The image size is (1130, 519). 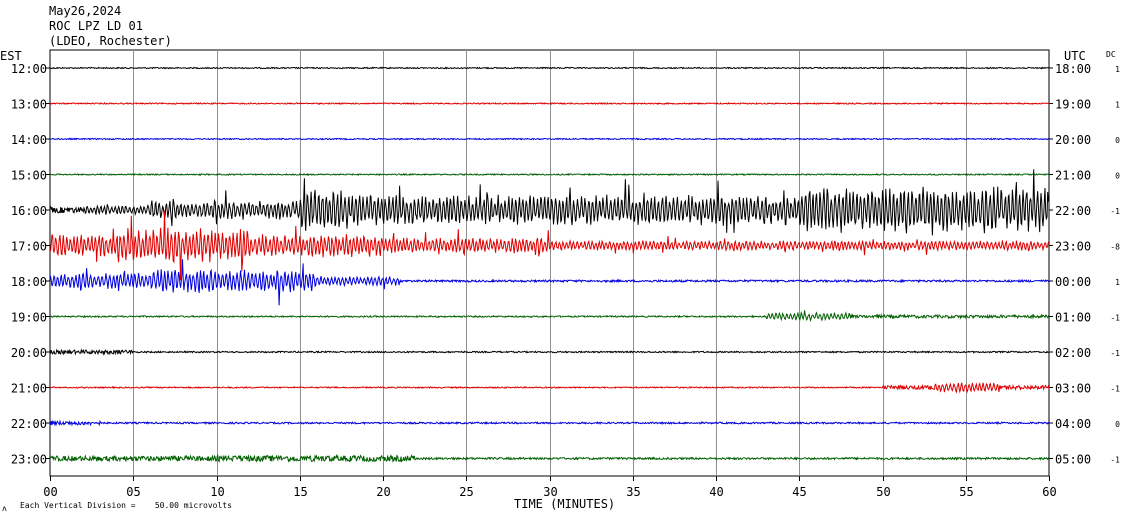 I want to click on est-axis-title: EST, so click(x=11, y=56).